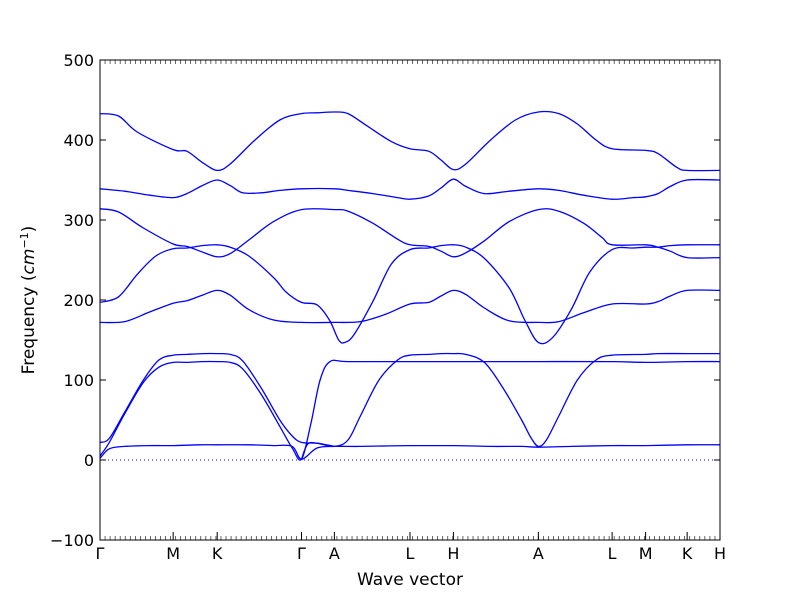  Describe the element at coordinates (410, 580) in the screenshot. I see `x-axis-label: Wave vector` at that location.